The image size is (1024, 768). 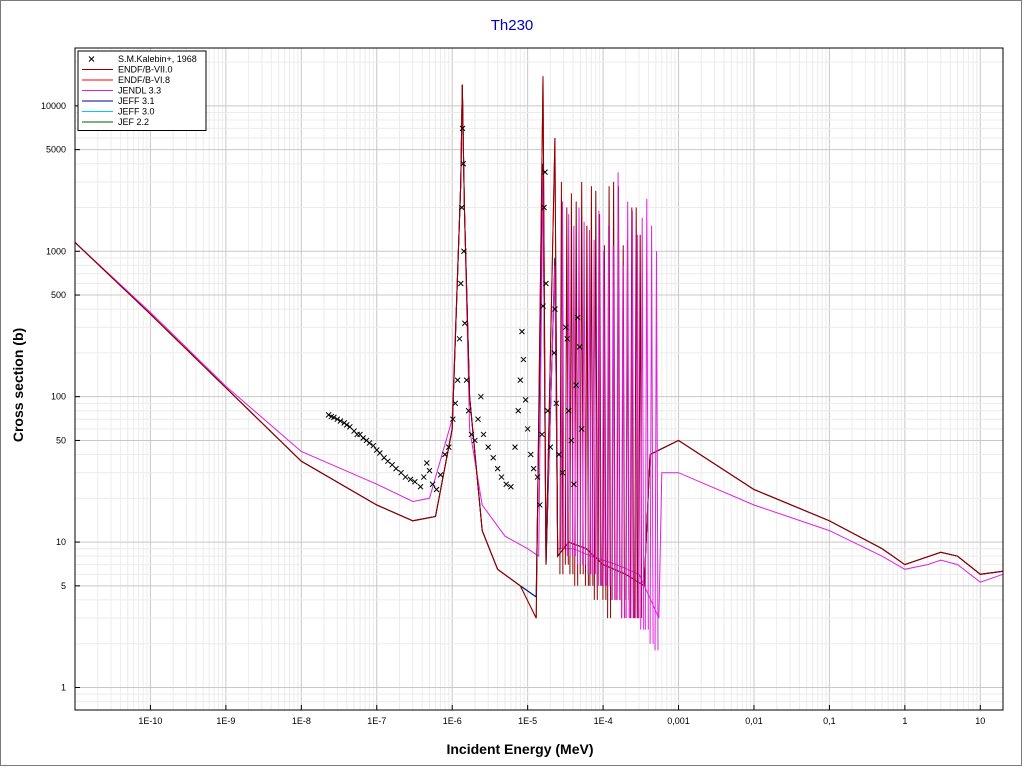 I want to click on legend-entry: ENDF/B-VI.8, so click(x=144, y=80).